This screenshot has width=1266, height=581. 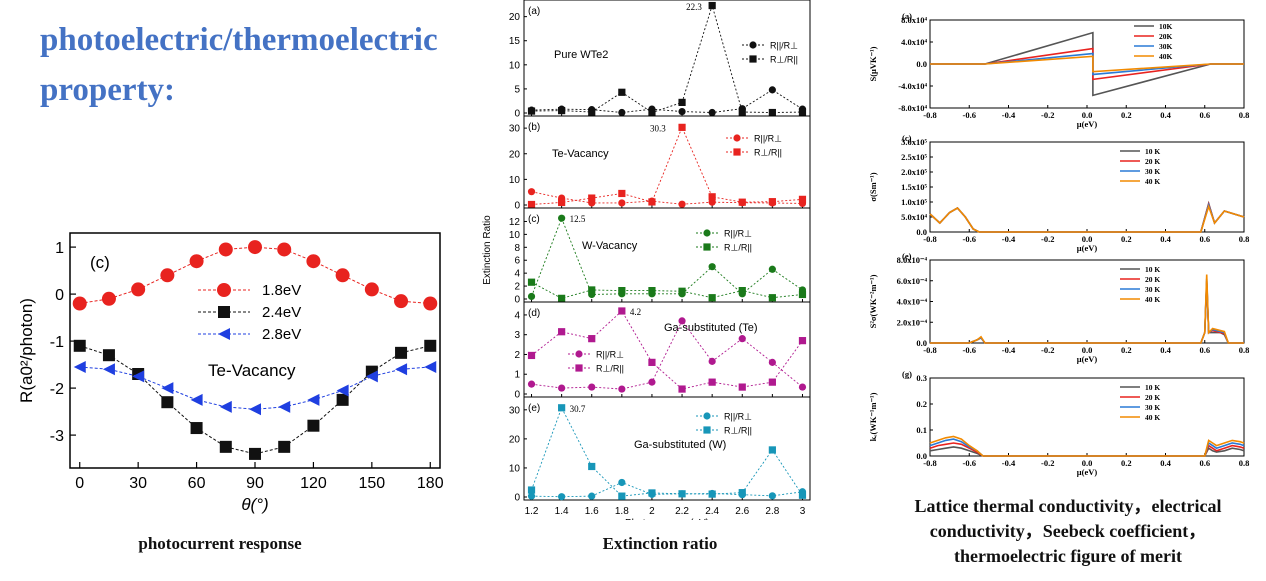 I want to click on x-tick-label: -0.2, so click(x=1047, y=115).